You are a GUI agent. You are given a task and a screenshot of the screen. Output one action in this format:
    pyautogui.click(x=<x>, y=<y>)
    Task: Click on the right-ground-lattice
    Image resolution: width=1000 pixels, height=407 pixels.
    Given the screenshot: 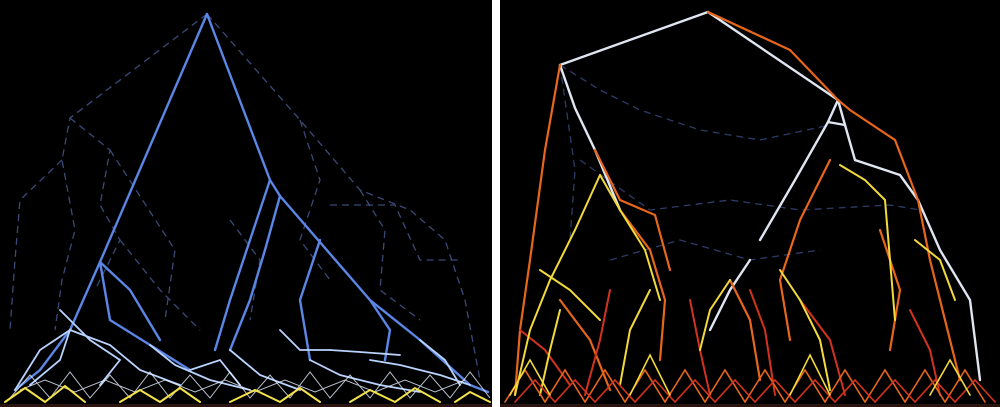 What is the action you would take?
    pyautogui.click(x=750, y=378)
    